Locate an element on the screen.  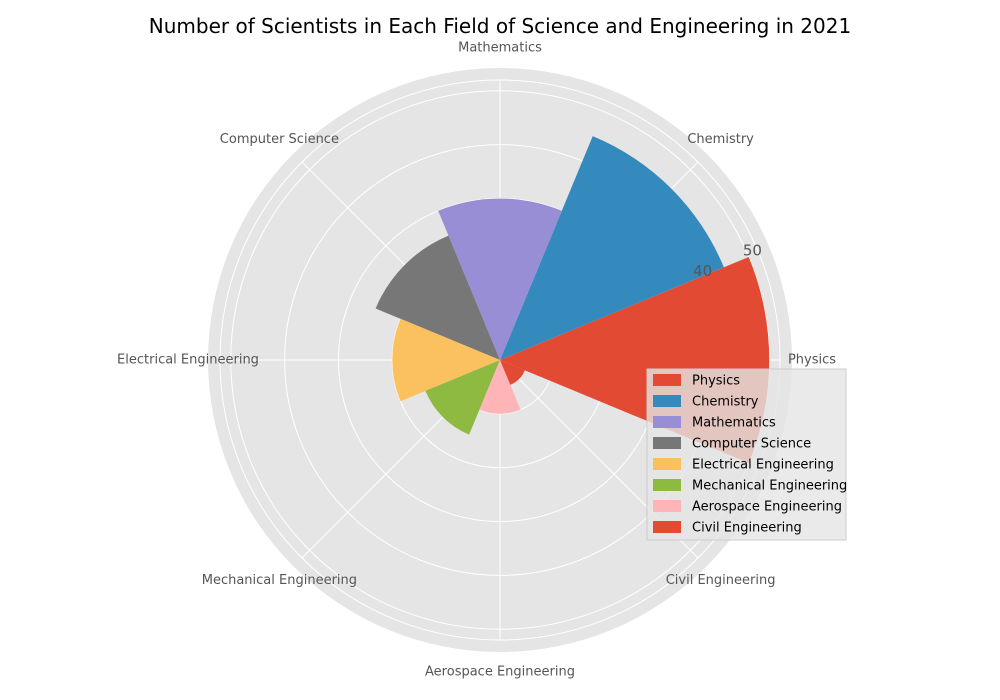
bar-electrical-engineering is located at coordinates (446, 360).